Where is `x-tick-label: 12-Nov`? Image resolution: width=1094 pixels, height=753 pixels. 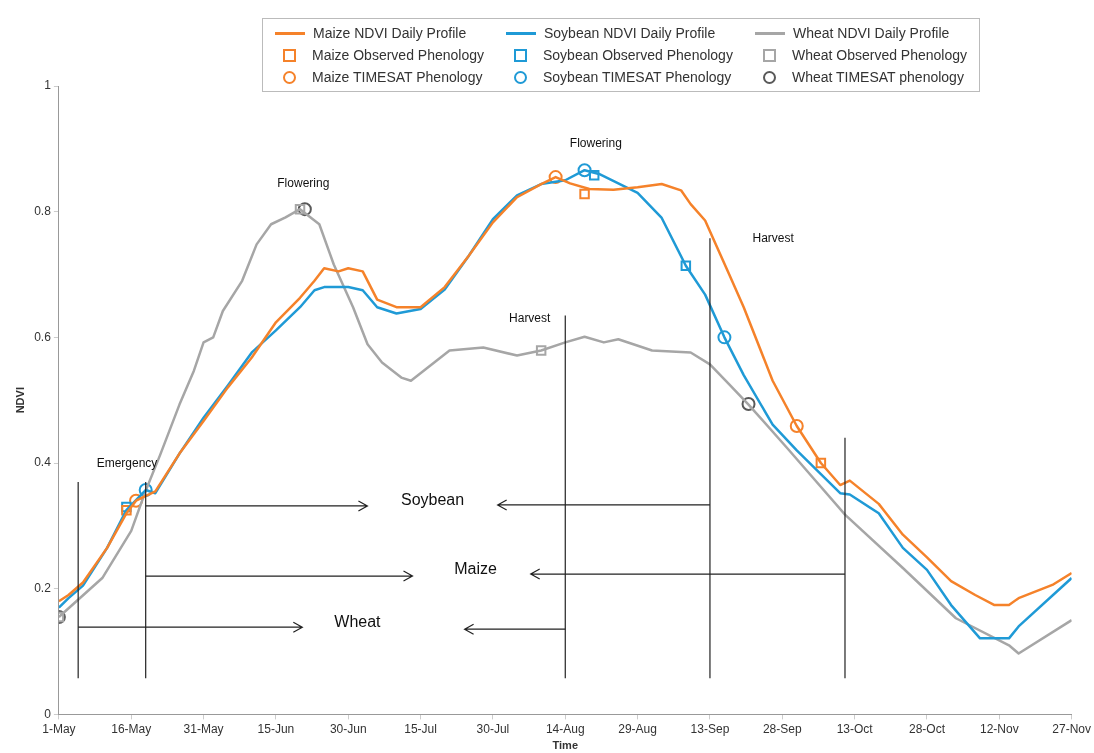
x-tick-label: 12-Nov is located at coordinates (999, 728).